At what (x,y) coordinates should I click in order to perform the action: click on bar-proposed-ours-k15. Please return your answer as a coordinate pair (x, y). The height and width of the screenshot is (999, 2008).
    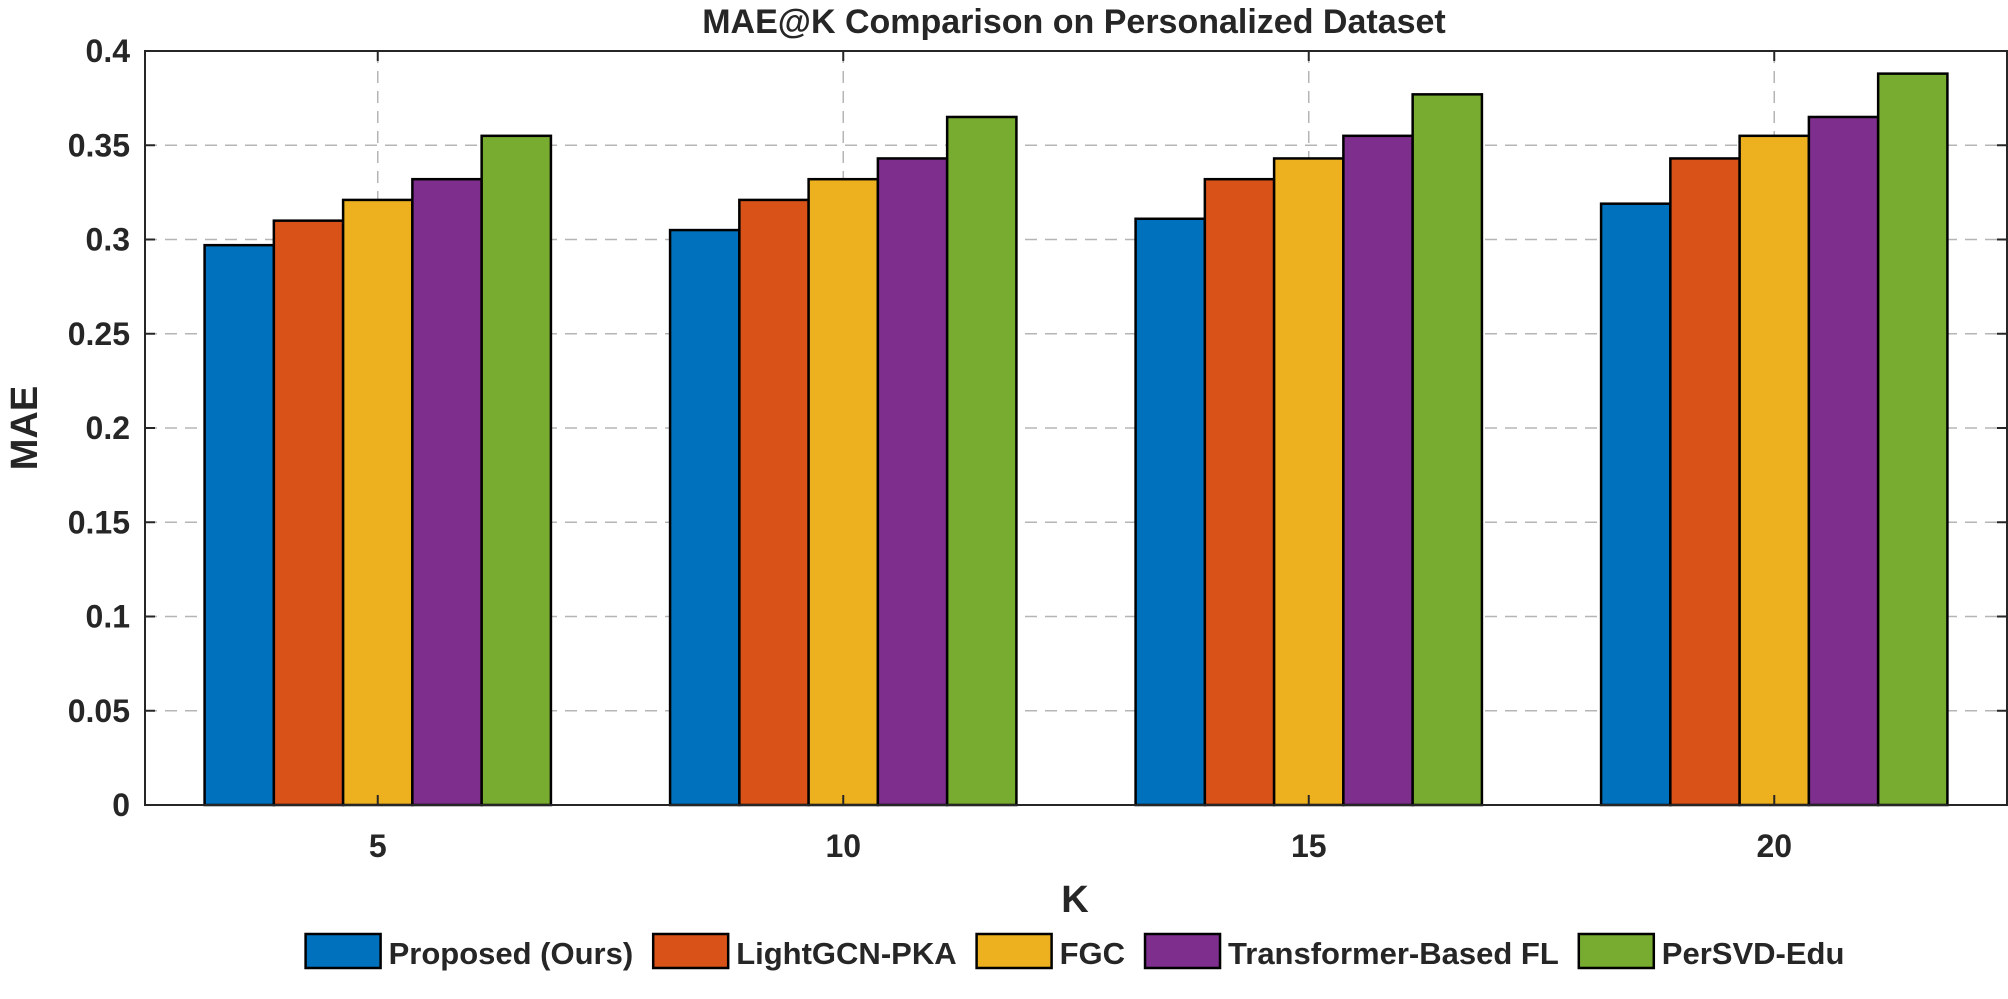
    Looking at the image, I should click on (1170, 512).